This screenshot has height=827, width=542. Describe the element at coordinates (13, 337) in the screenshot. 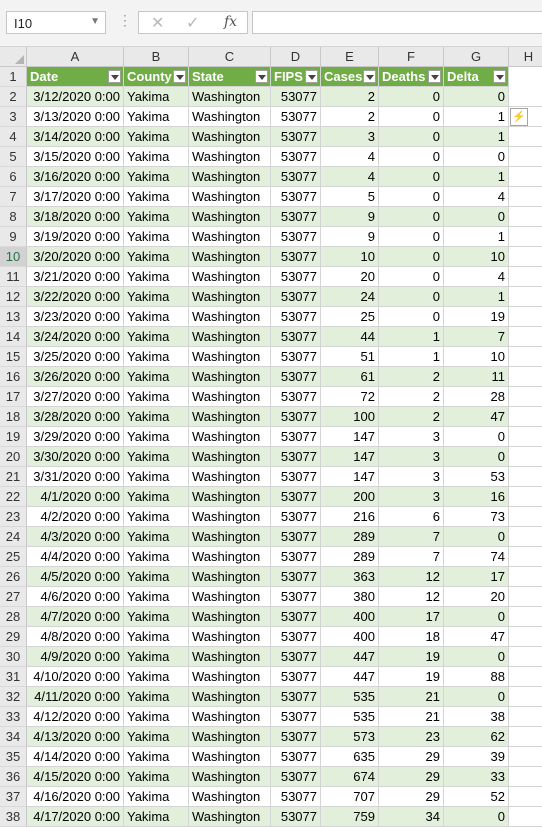

I see `row-header: 14` at that location.